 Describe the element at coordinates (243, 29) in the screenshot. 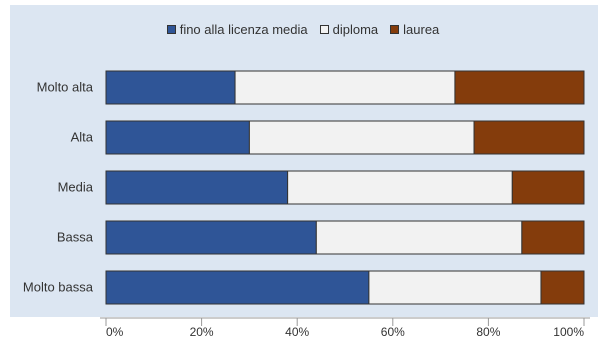

I see `legend-label-licenza-media: fino alla licenza media` at that location.